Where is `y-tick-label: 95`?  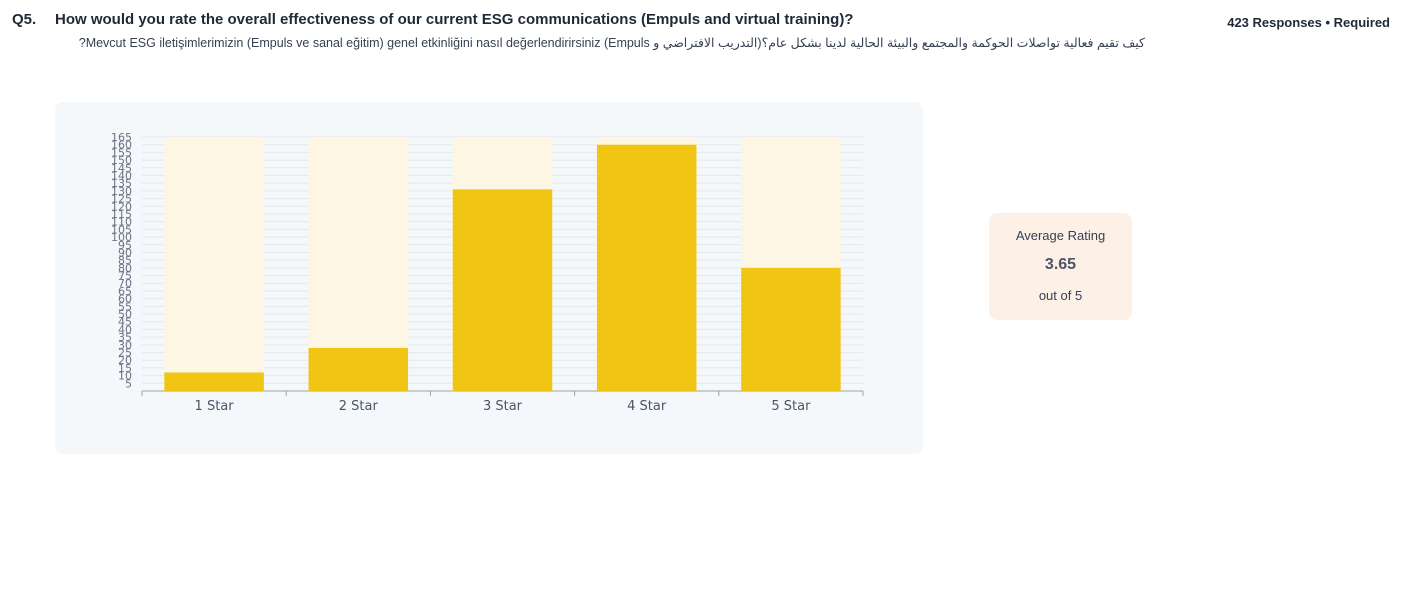 y-tick-label: 95 is located at coordinates (125, 245).